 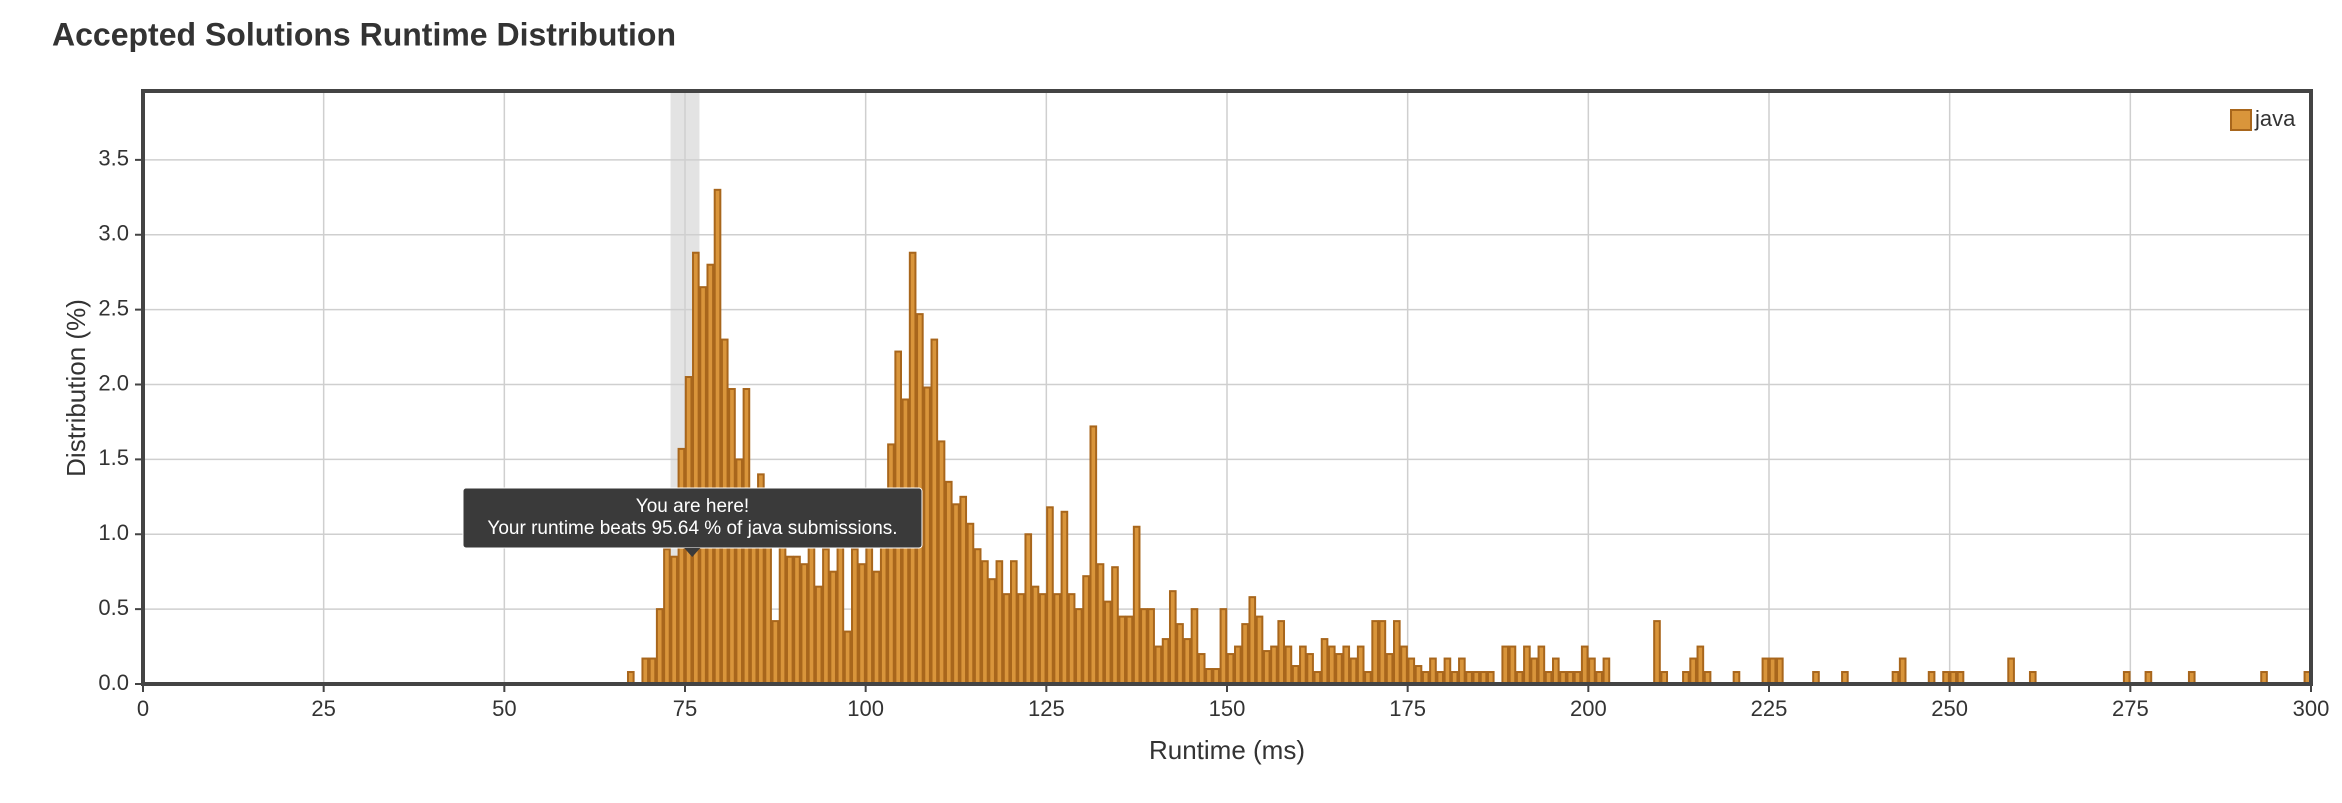 What do you see at coordinates (1046, 708) in the screenshot?
I see `x-tick-label: 125` at bounding box center [1046, 708].